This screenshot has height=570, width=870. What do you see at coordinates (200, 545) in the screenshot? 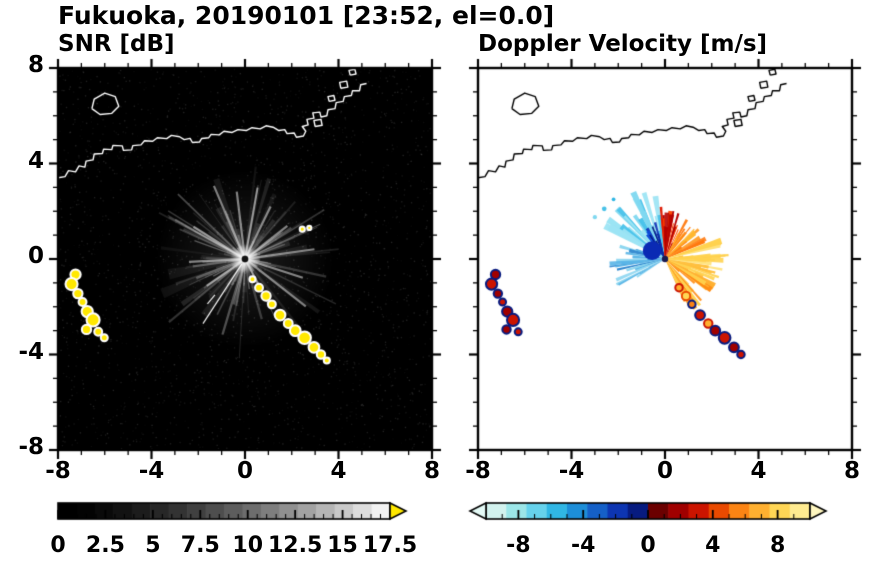
I see `colorbar-tick-label: 7.5` at bounding box center [200, 545].